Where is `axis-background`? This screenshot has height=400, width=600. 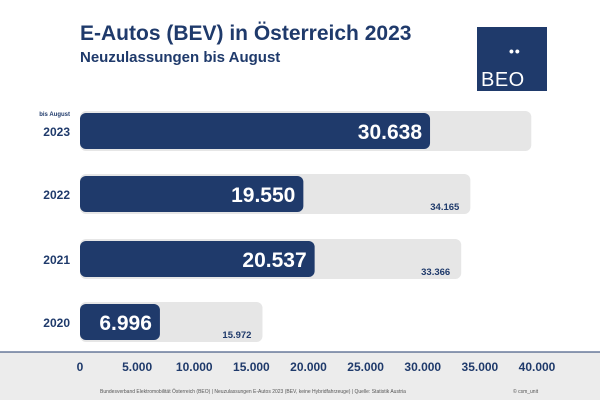 axis-background is located at coordinates (300, 376).